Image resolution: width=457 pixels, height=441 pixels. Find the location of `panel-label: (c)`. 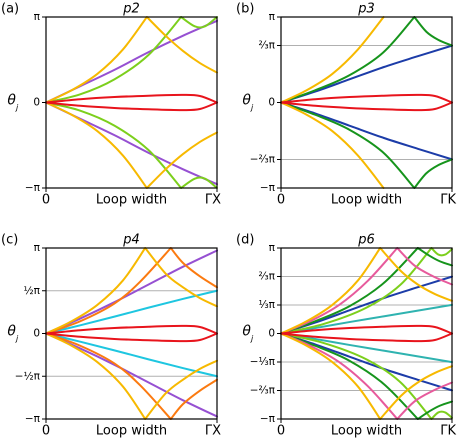

panel-label: (c) is located at coordinates (9, 240).